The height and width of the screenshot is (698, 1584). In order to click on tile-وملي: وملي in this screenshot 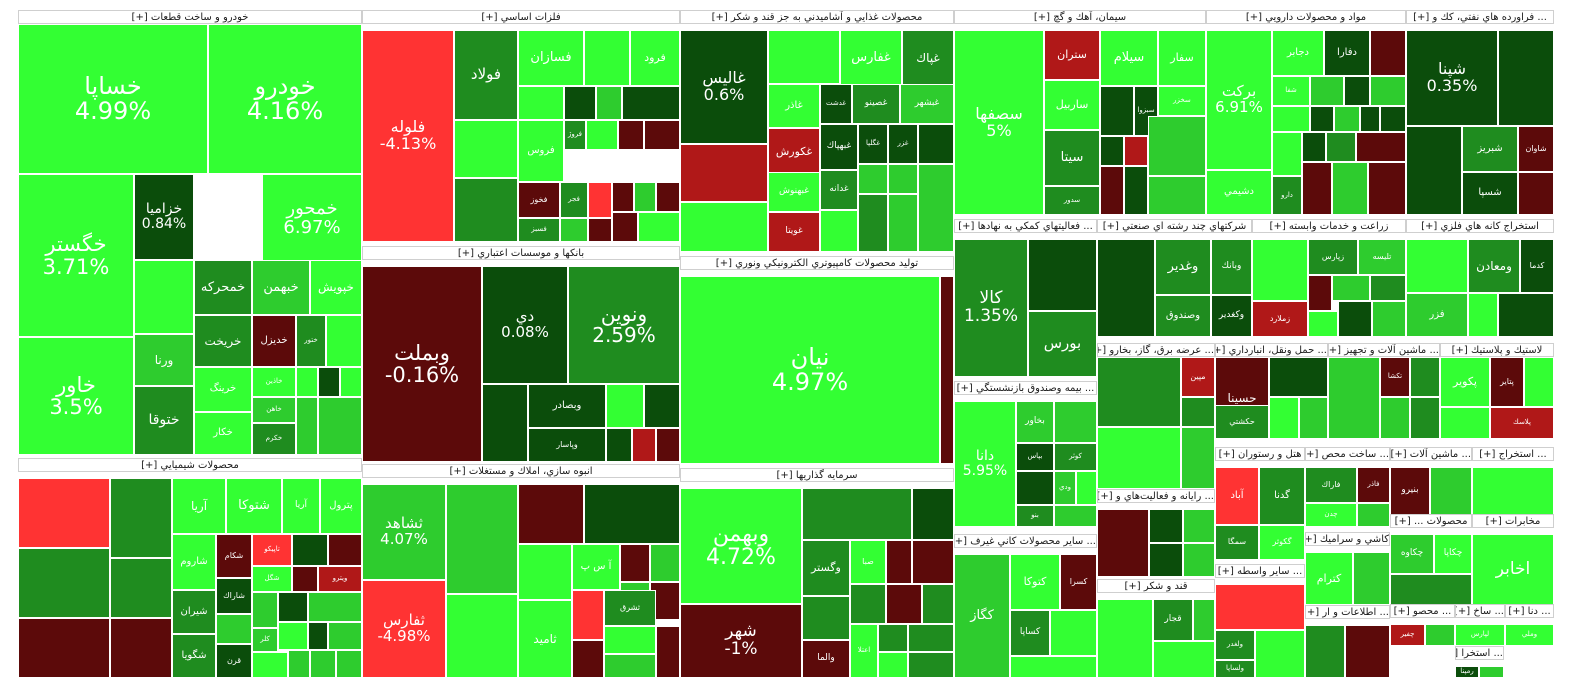, I will do `click(1529, 635)`.